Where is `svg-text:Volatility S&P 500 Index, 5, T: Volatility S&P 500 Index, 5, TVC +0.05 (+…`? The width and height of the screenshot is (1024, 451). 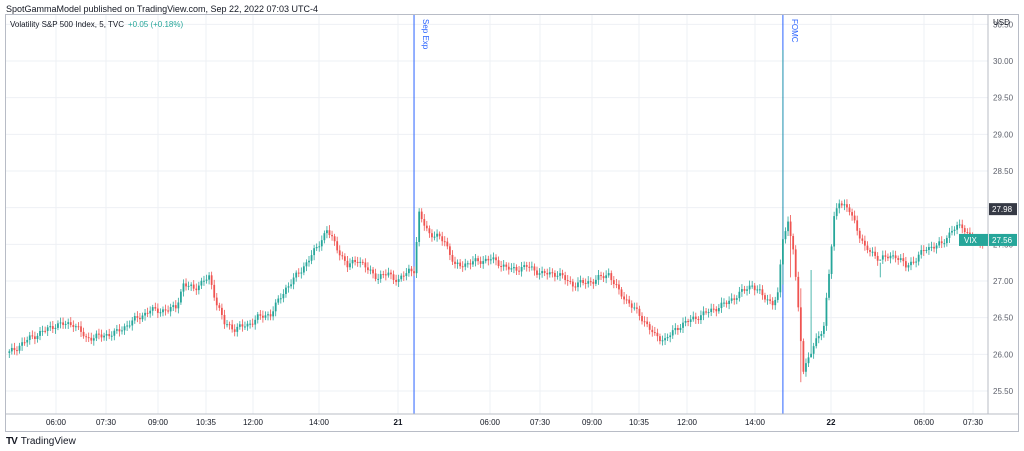 svg-text:Volatility S&P 500 Index, 5, T: Volatility S&P 500 Index, 5, TVC +0.05 (+… is located at coordinates (96, 24).